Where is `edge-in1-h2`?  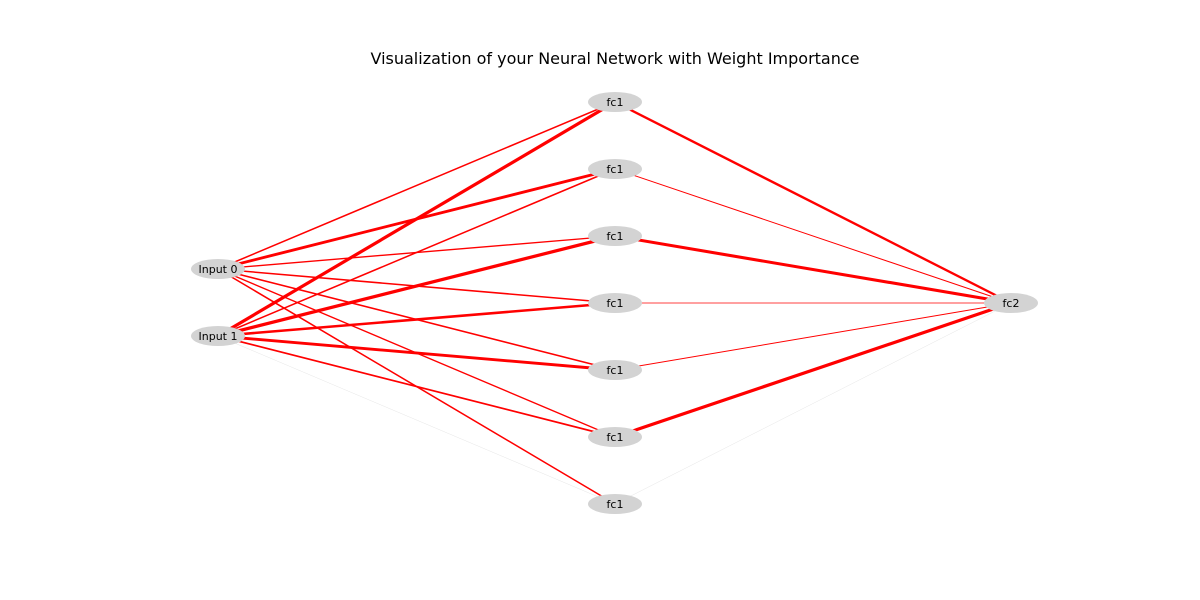 edge-in1-h2 is located at coordinates (416, 286).